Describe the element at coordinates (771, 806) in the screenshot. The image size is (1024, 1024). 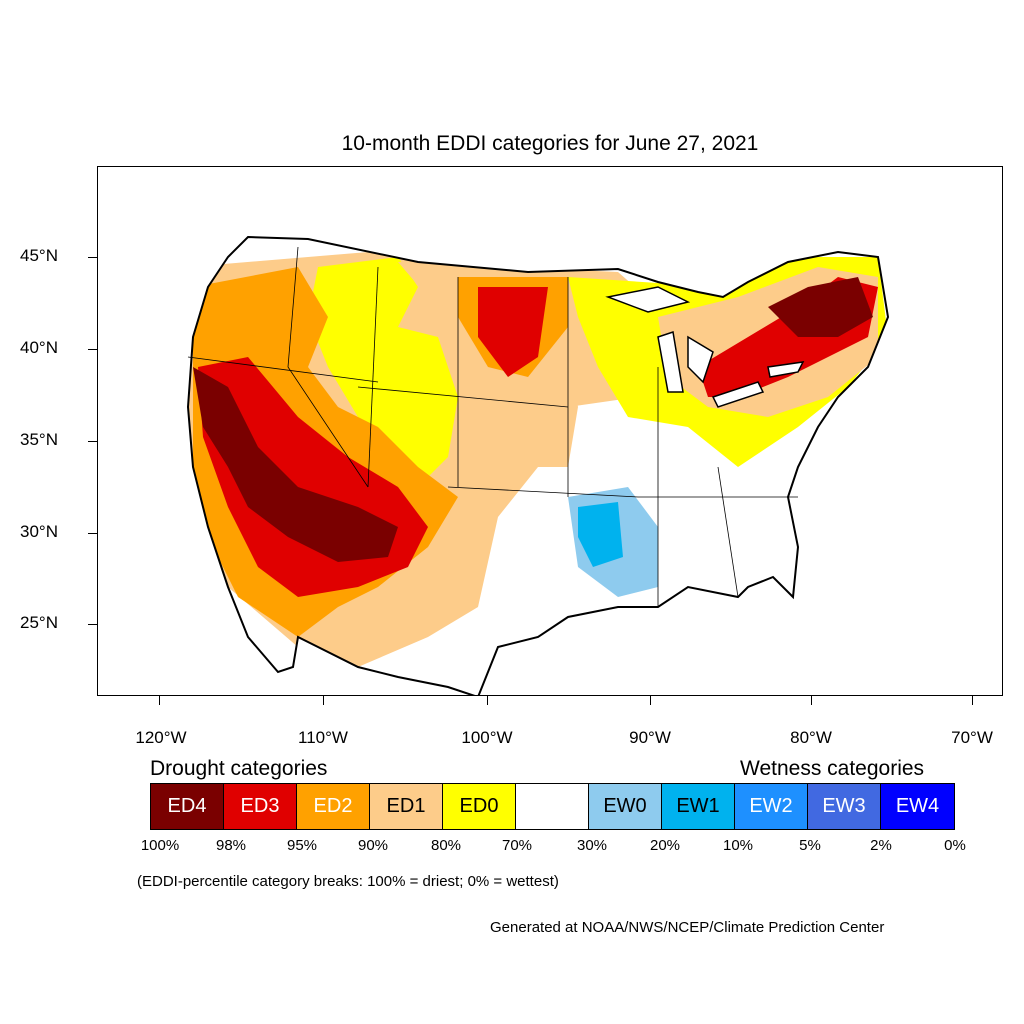
I see `legend-cell-ew2: EW2` at that location.